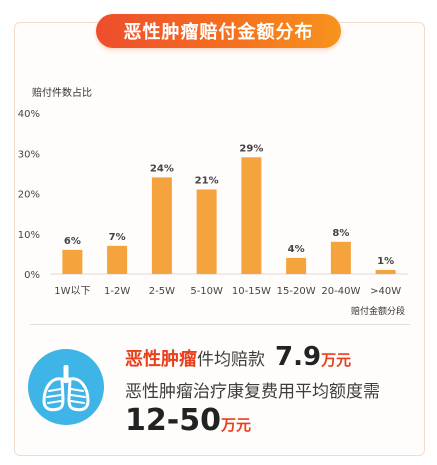 Image resolution: width=437 pixels, height=465 pixels. What do you see at coordinates (206, 291) in the screenshot?
I see `x-tick-label: 5-10W` at bounding box center [206, 291].